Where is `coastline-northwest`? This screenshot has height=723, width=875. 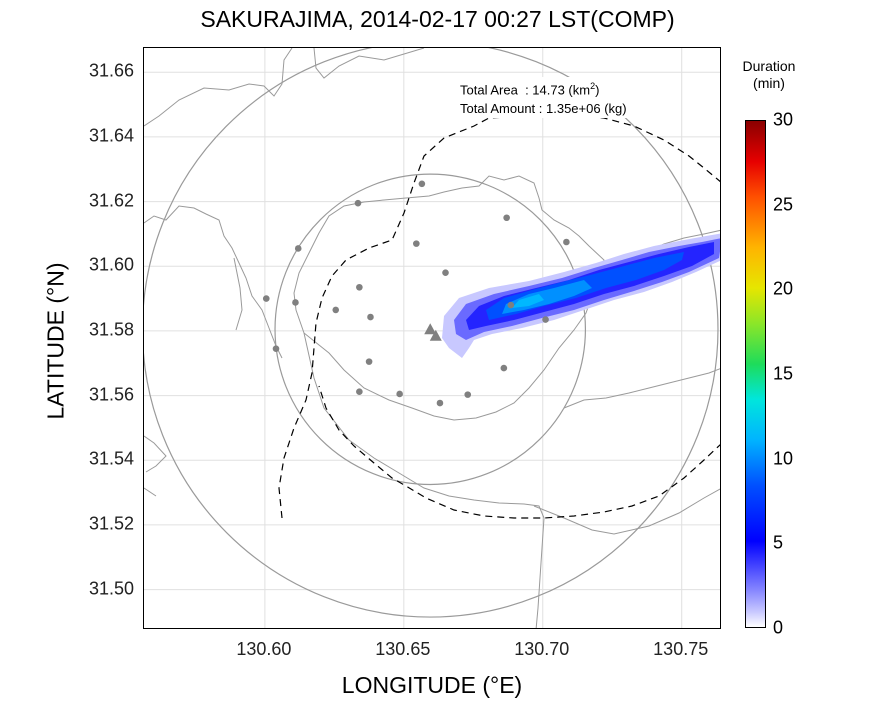 coastline-northwest is located at coordinates (213, 282).